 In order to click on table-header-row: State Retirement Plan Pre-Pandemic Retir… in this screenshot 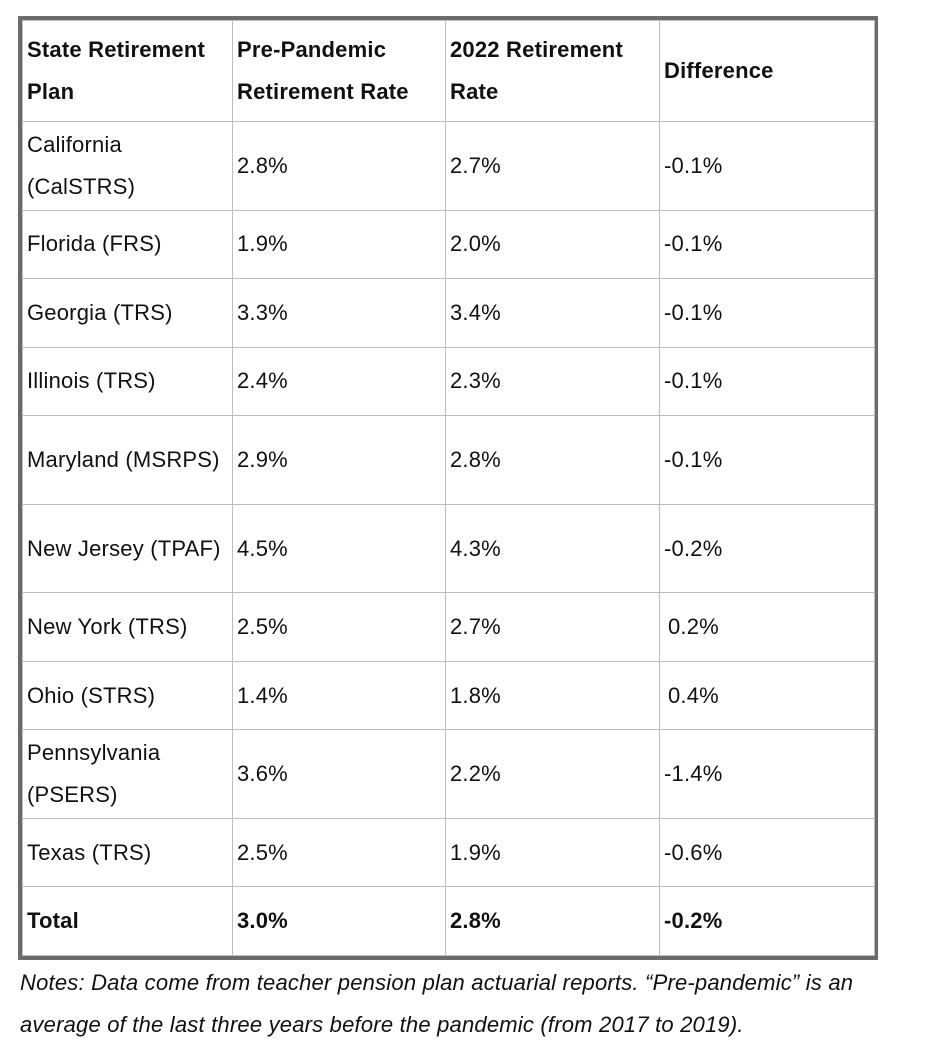, I will do `click(448, 71)`.